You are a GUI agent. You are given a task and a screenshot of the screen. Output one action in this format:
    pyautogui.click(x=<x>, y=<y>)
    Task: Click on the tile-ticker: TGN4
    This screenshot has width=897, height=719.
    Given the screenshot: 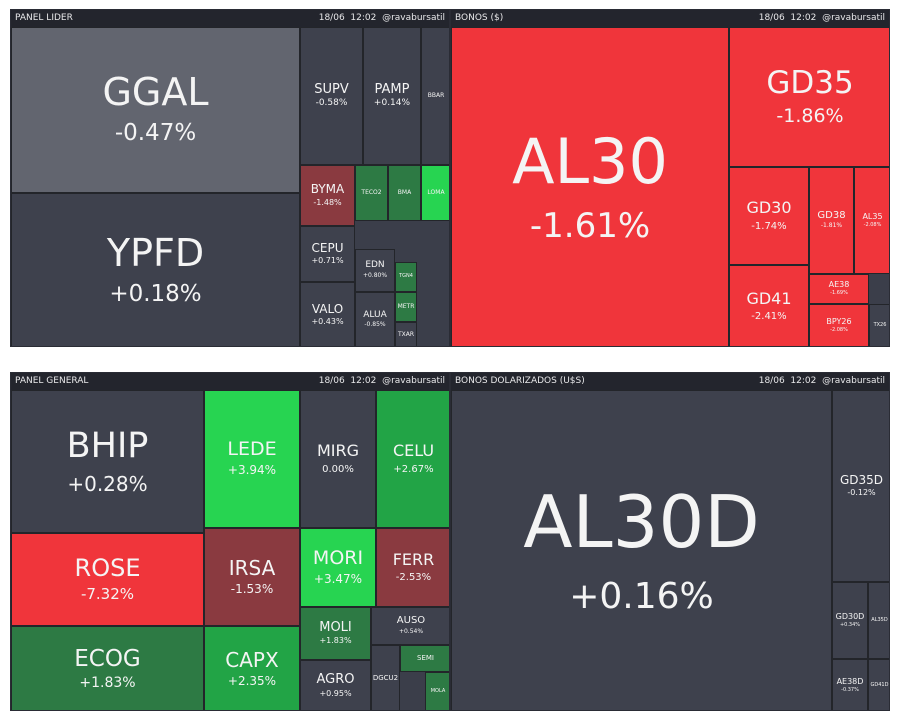 What is the action you would take?
    pyautogui.click(x=406, y=276)
    